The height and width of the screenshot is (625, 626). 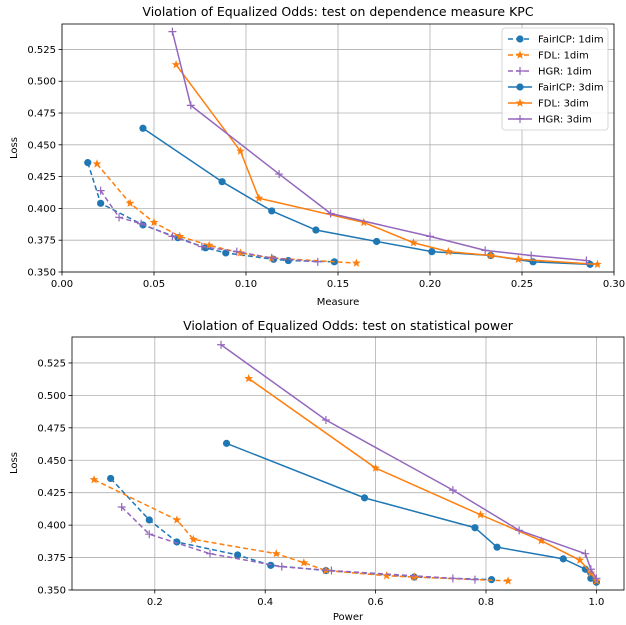 I want to click on x-axis-label: Power, so click(x=348, y=617).